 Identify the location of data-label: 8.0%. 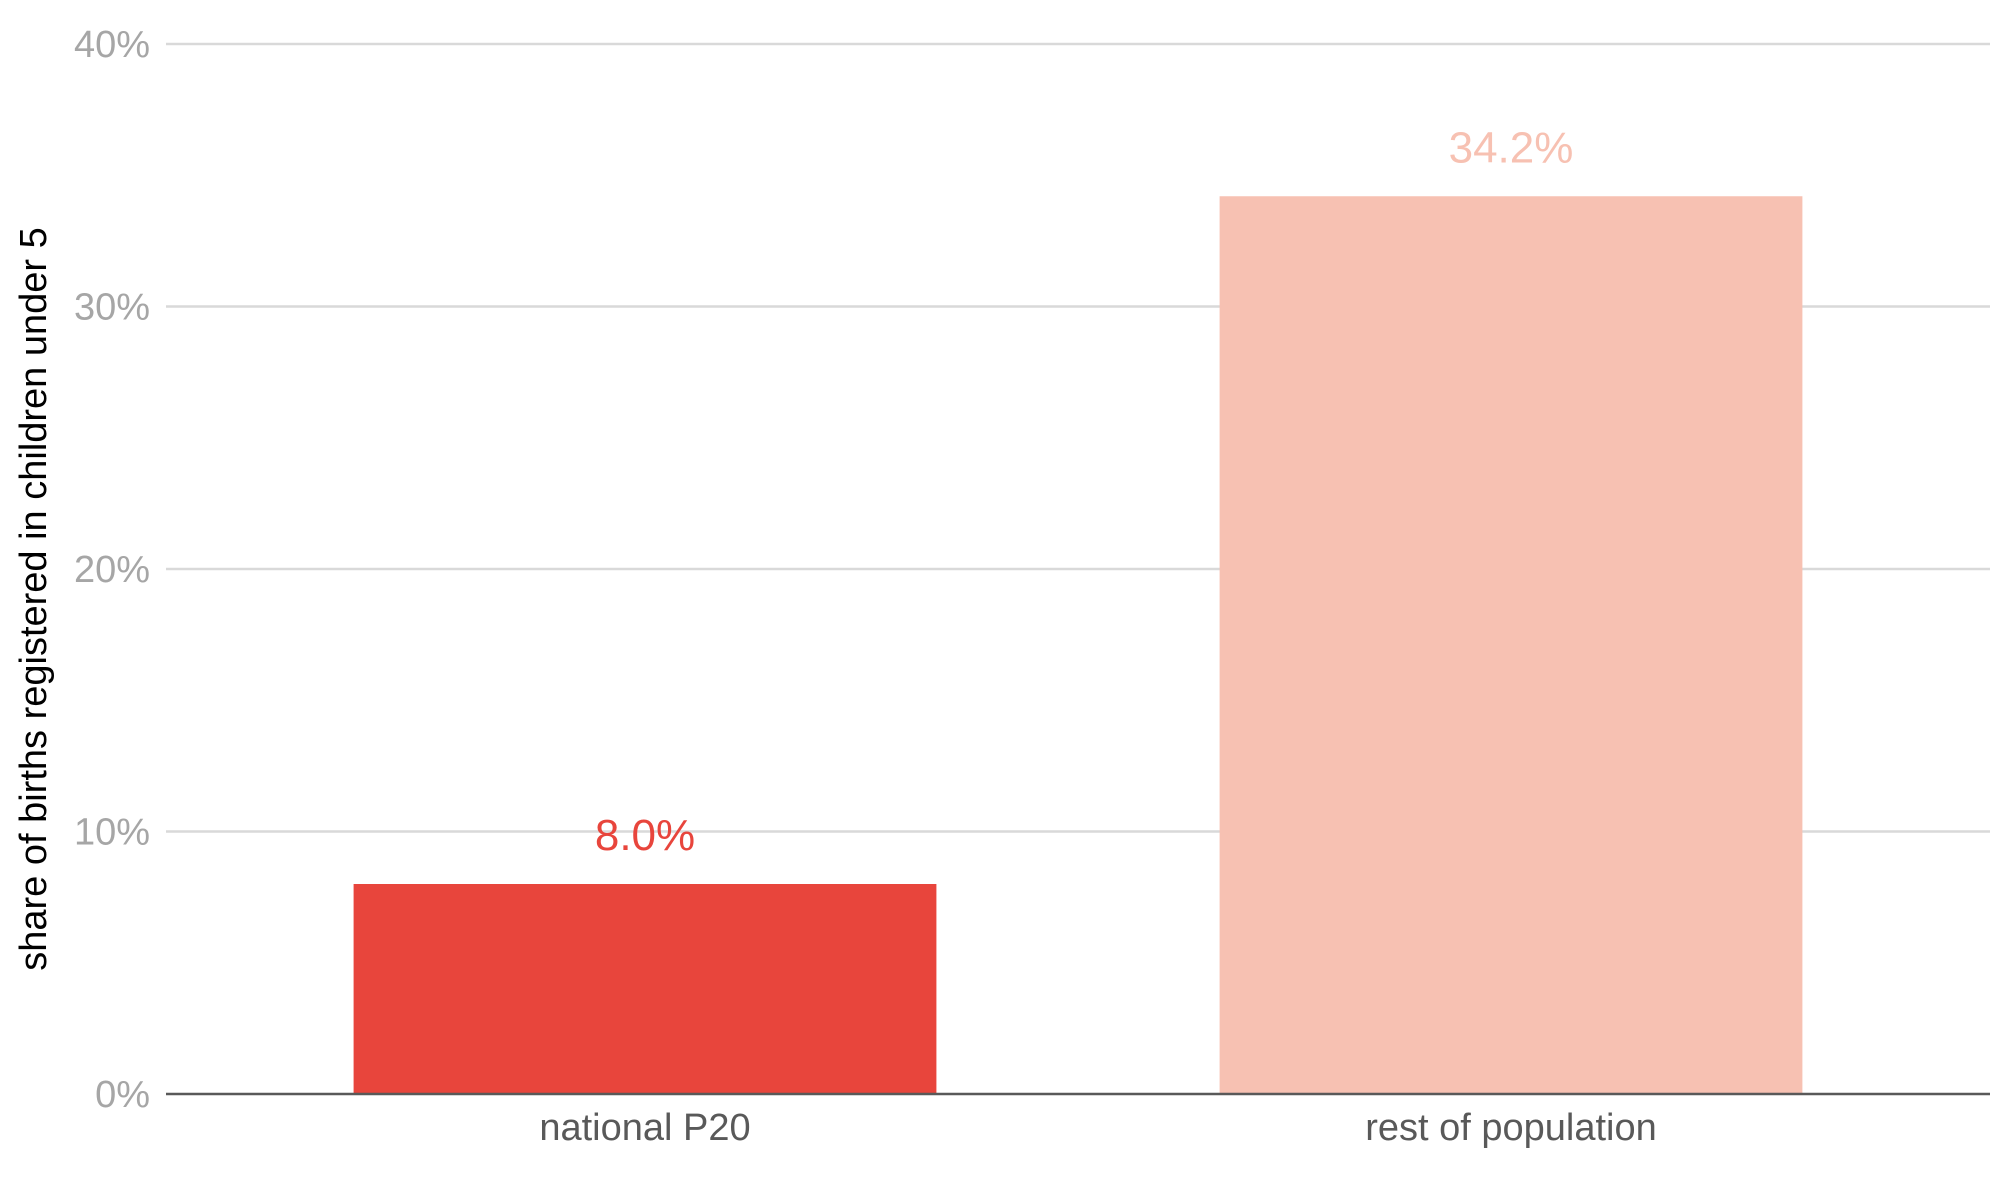
(645, 835).